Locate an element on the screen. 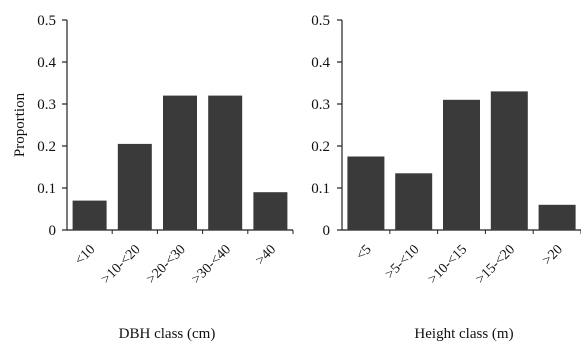  x-category-label: >15-<20 is located at coordinates (495, 264).